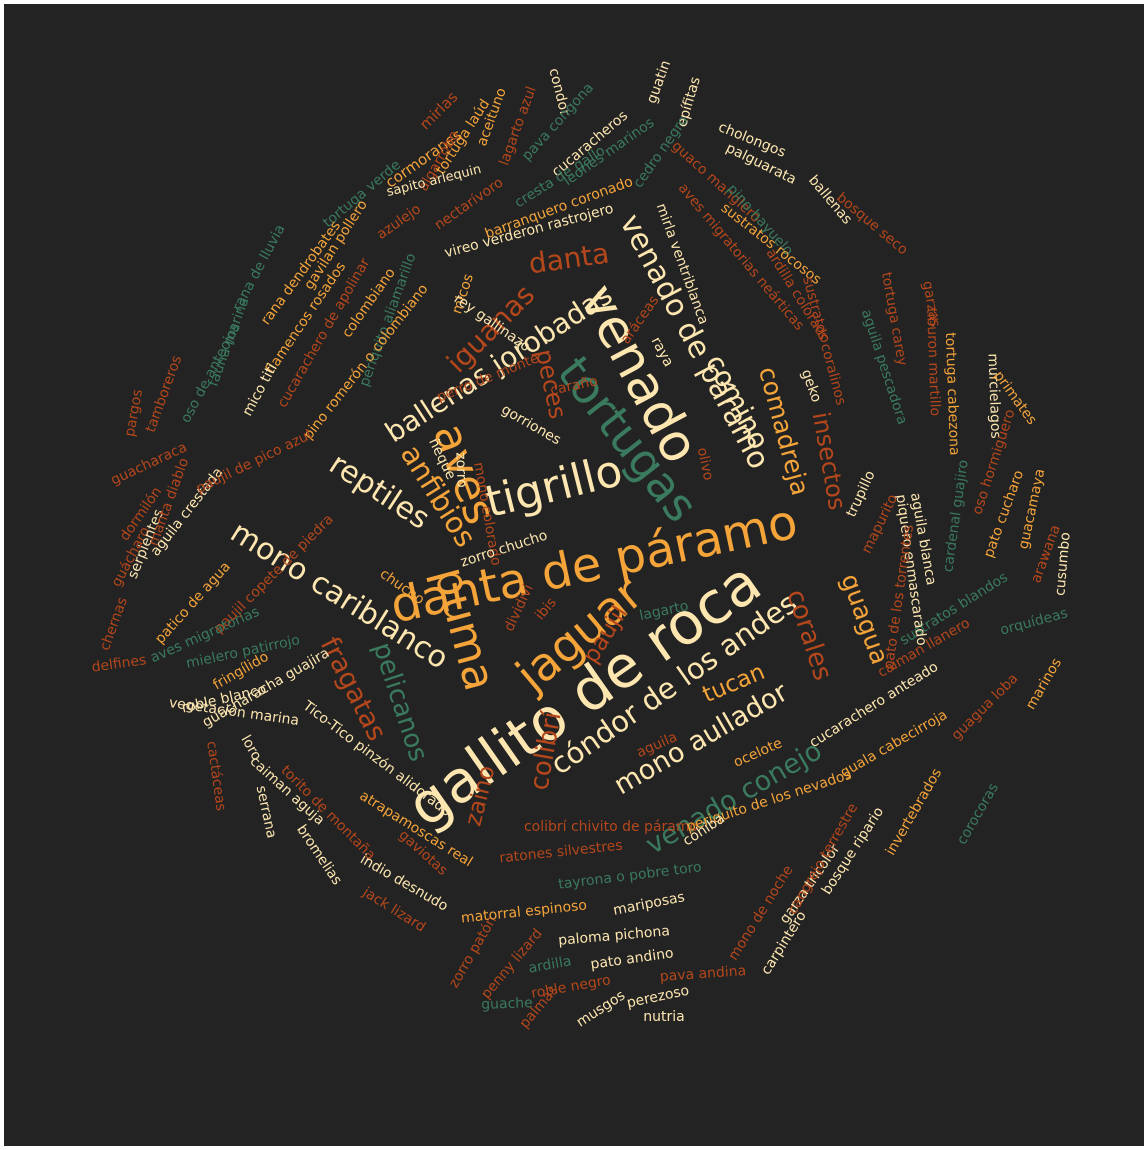 This screenshot has height=1150, width=1148. What do you see at coordinates (164, 394) in the screenshot?
I see `word: tamboreros` at bounding box center [164, 394].